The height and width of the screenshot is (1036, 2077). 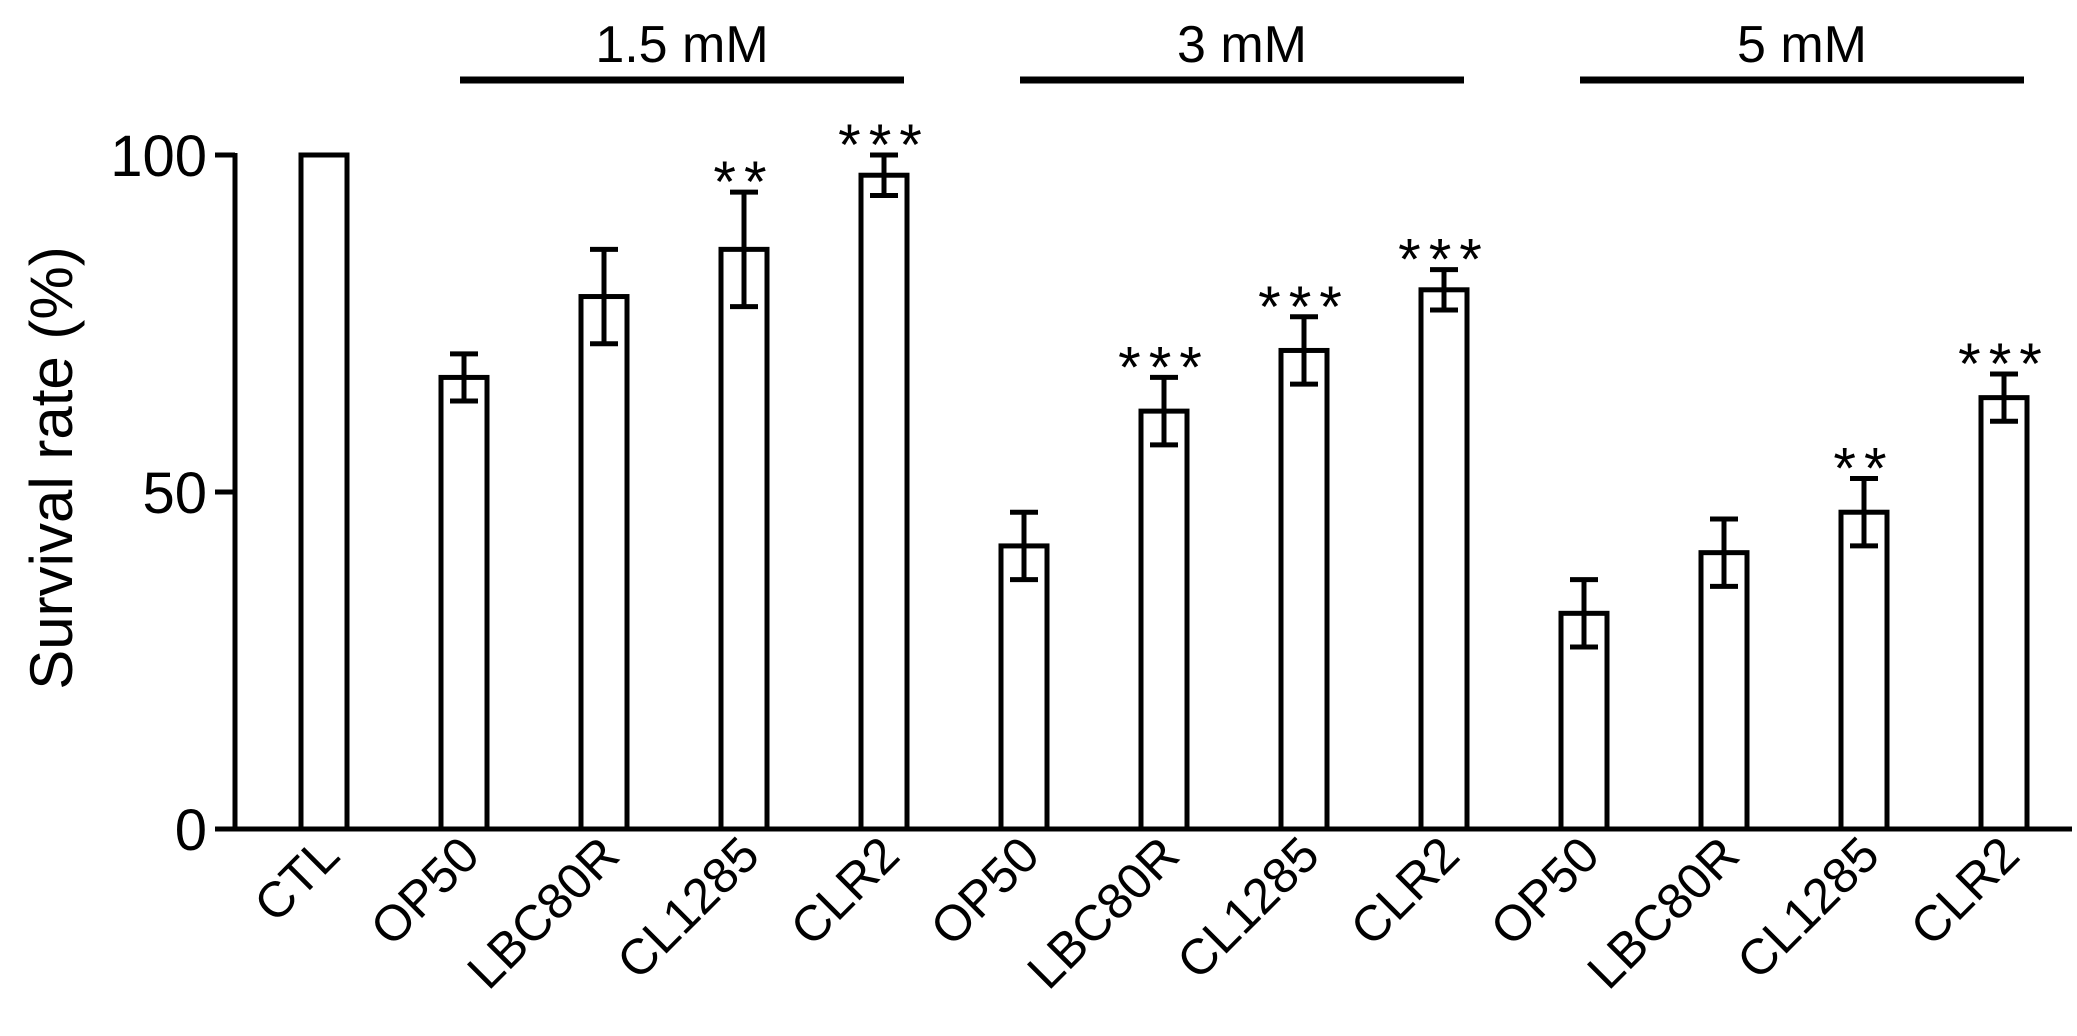 What do you see at coordinates (174, 493) in the screenshot?
I see `y-tick-label: 50` at bounding box center [174, 493].